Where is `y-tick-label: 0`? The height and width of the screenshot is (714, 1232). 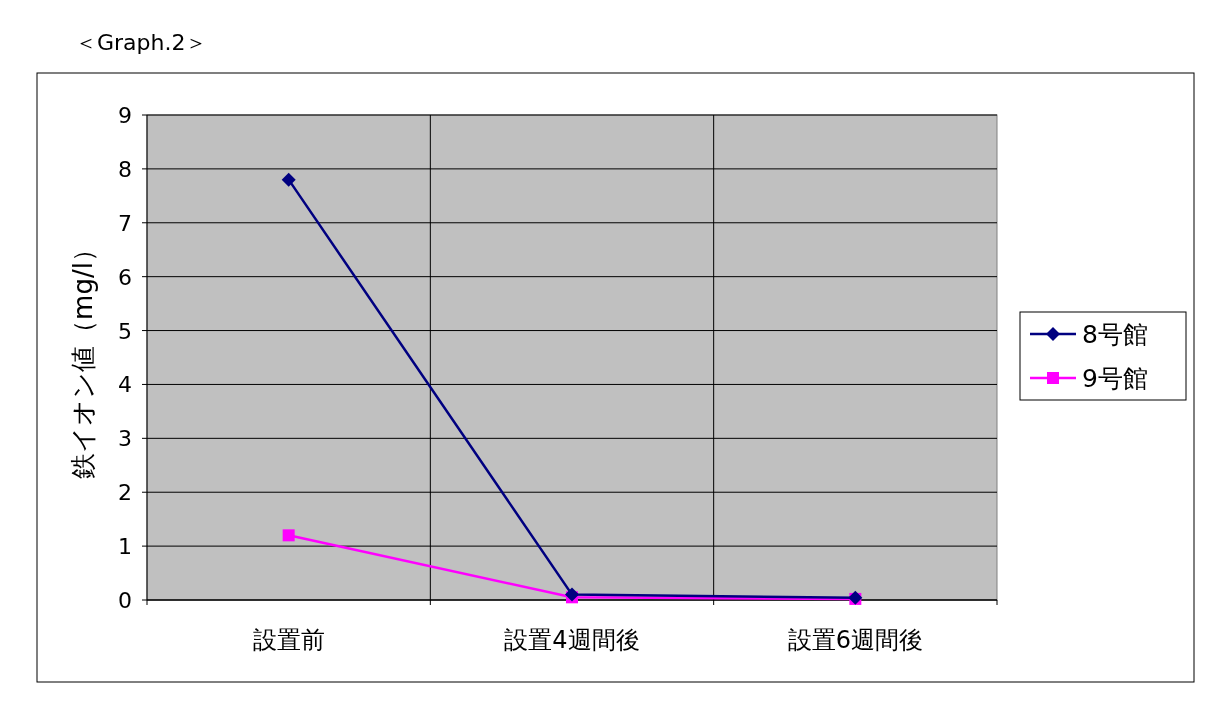
y-tick-label: 0 is located at coordinates (125, 600).